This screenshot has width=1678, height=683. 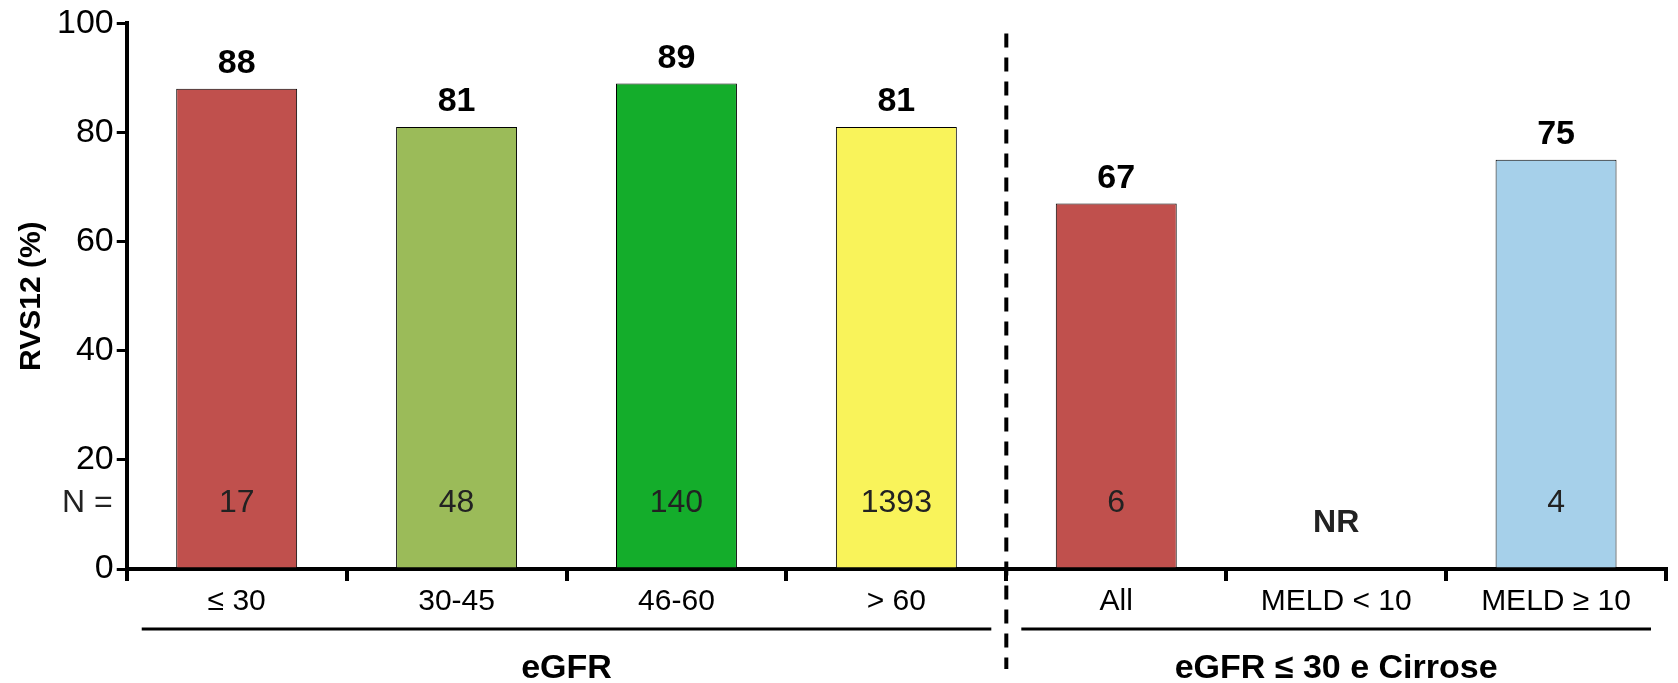 I want to click on annotation: 17, so click(x=236, y=501).